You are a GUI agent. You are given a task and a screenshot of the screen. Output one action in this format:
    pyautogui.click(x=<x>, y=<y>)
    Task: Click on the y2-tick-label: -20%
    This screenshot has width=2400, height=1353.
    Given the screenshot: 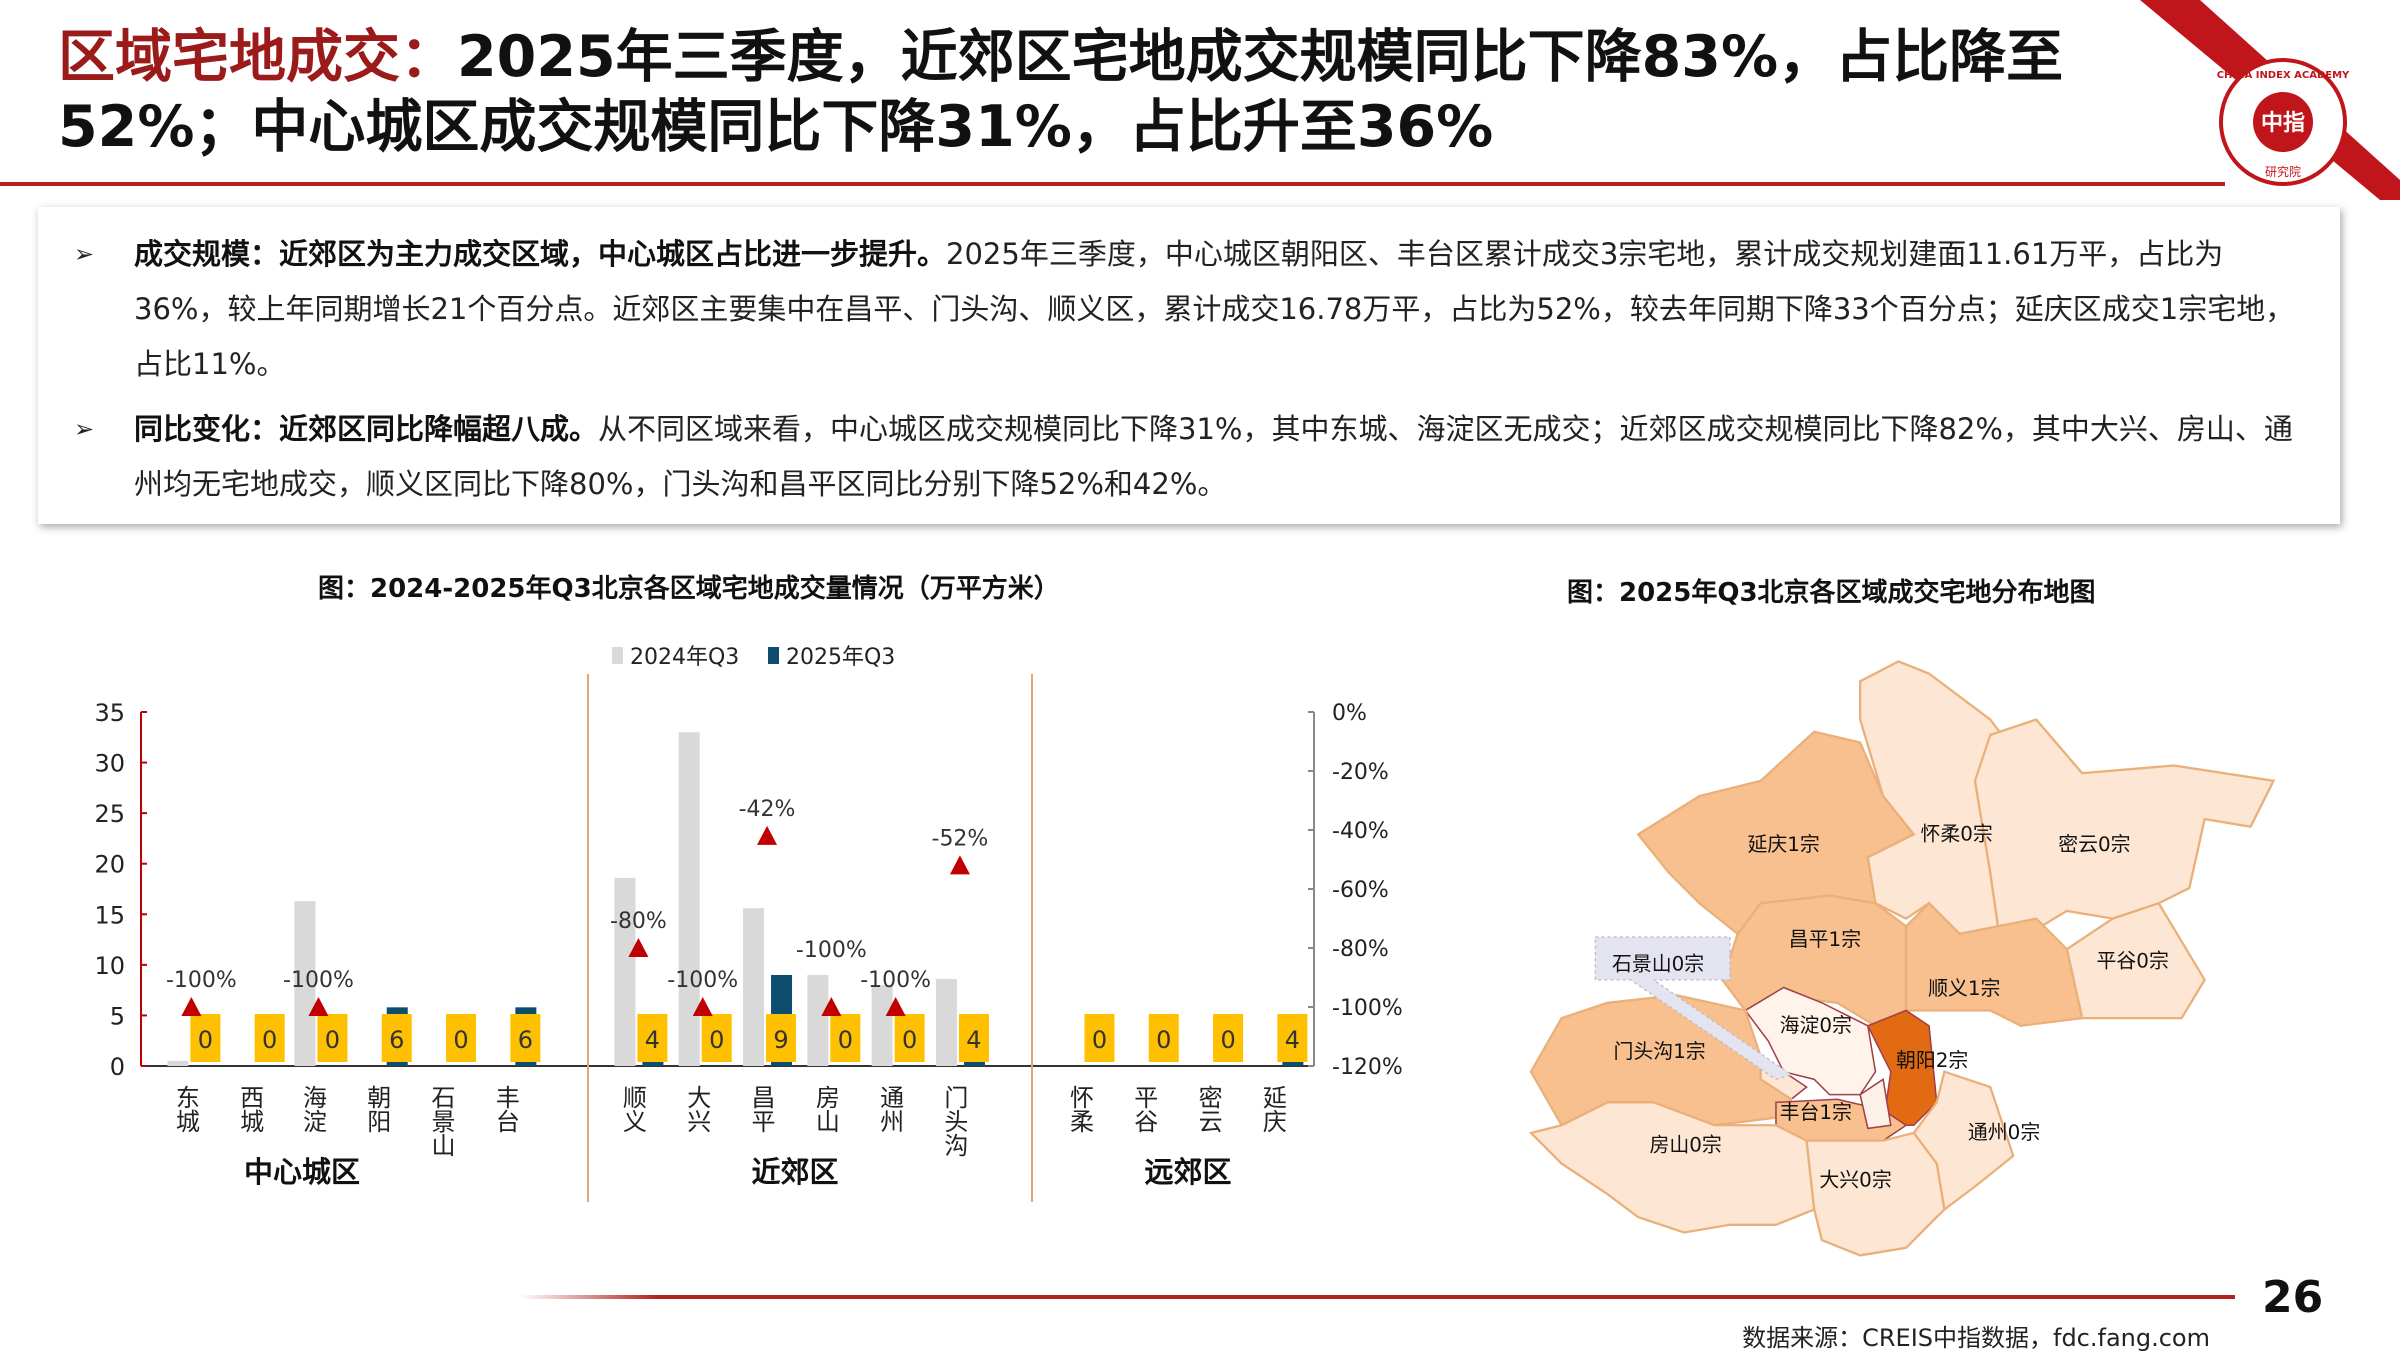 What is the action you would take?
    pyautogui.click(x=1360, y=772)
    